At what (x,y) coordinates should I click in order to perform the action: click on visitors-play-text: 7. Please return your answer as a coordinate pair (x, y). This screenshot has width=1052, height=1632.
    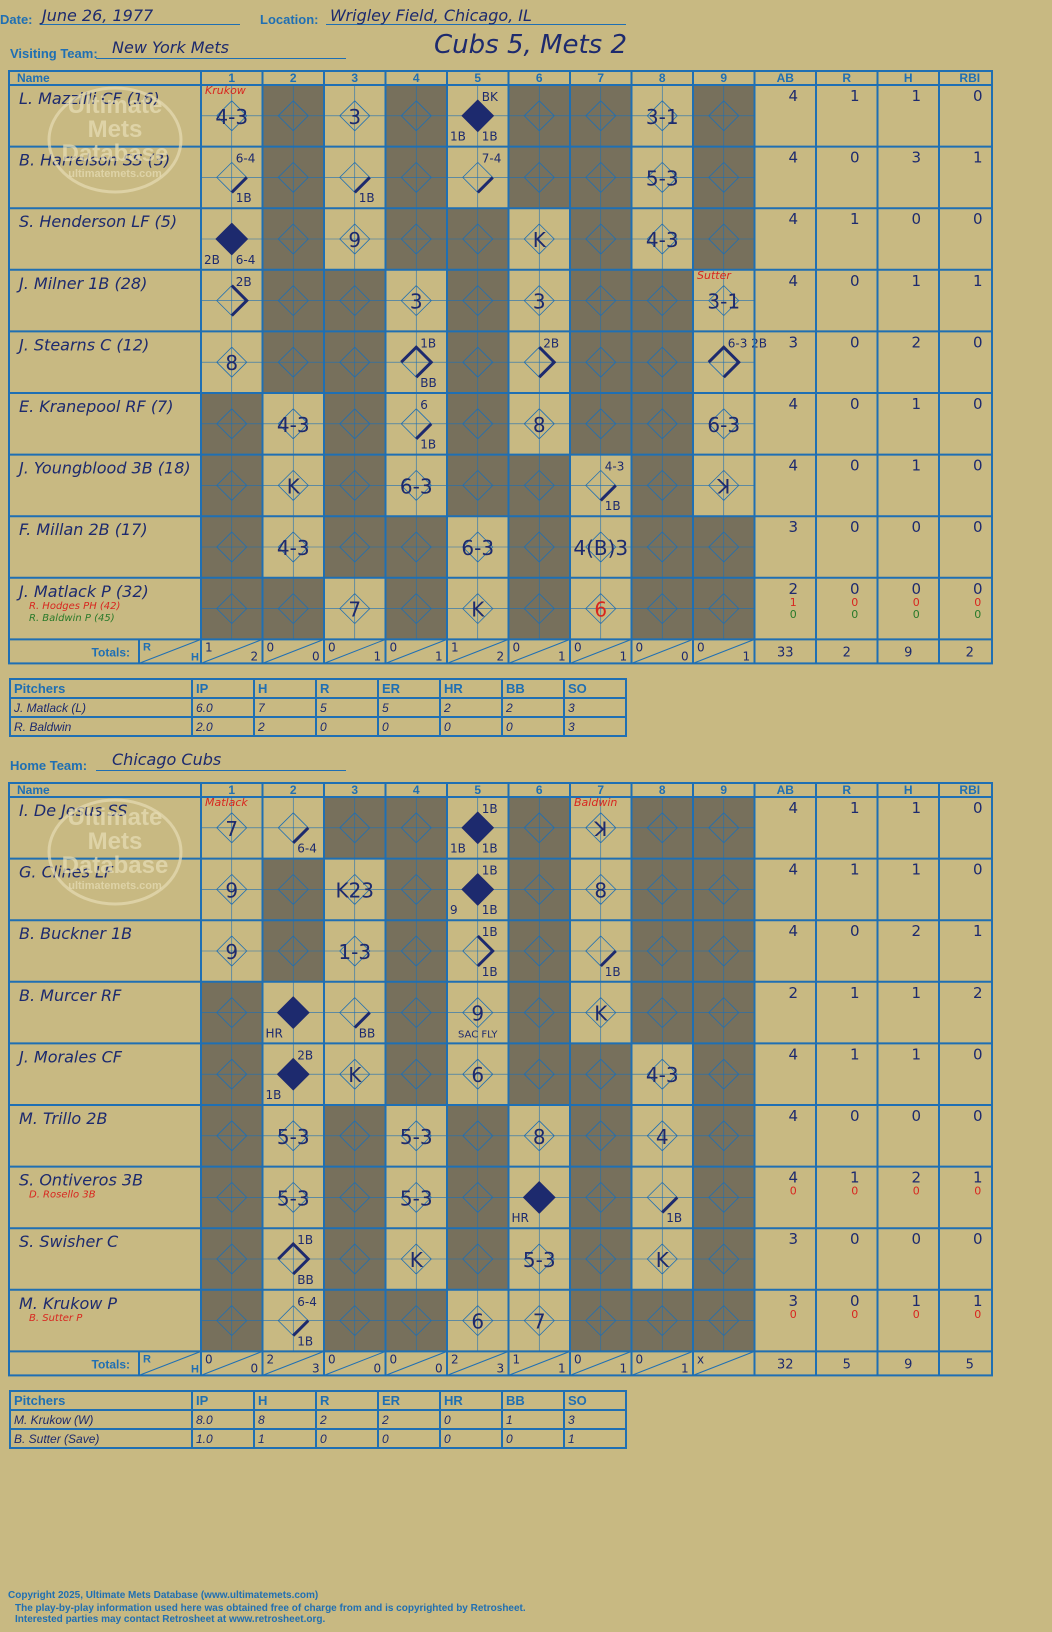
    Looking at the image, I should click on (354, 610).